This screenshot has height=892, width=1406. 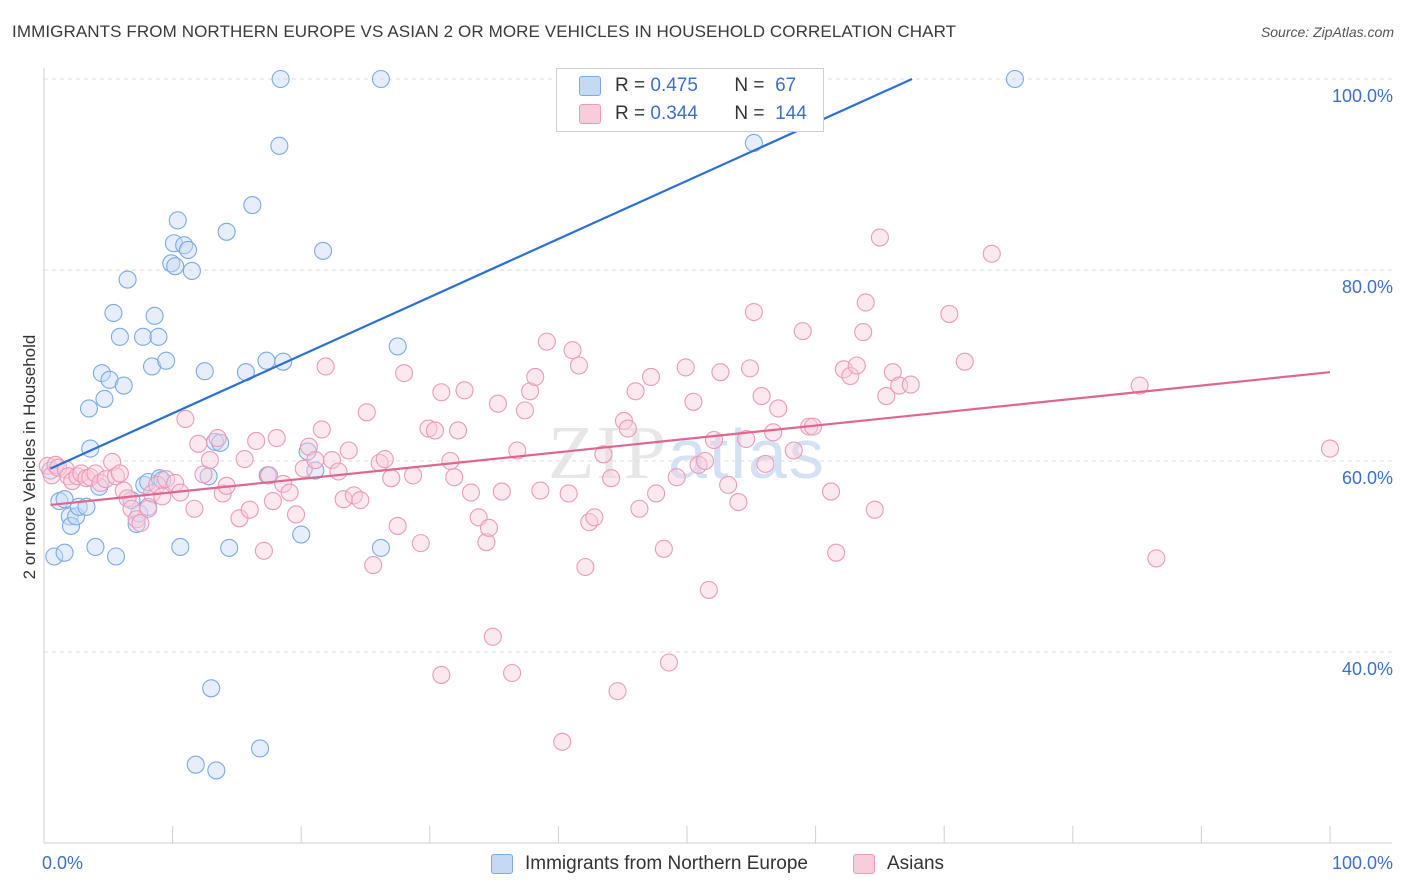 I want to click on x-tick-label-min: 0.0%, so click(x=63, y=863).